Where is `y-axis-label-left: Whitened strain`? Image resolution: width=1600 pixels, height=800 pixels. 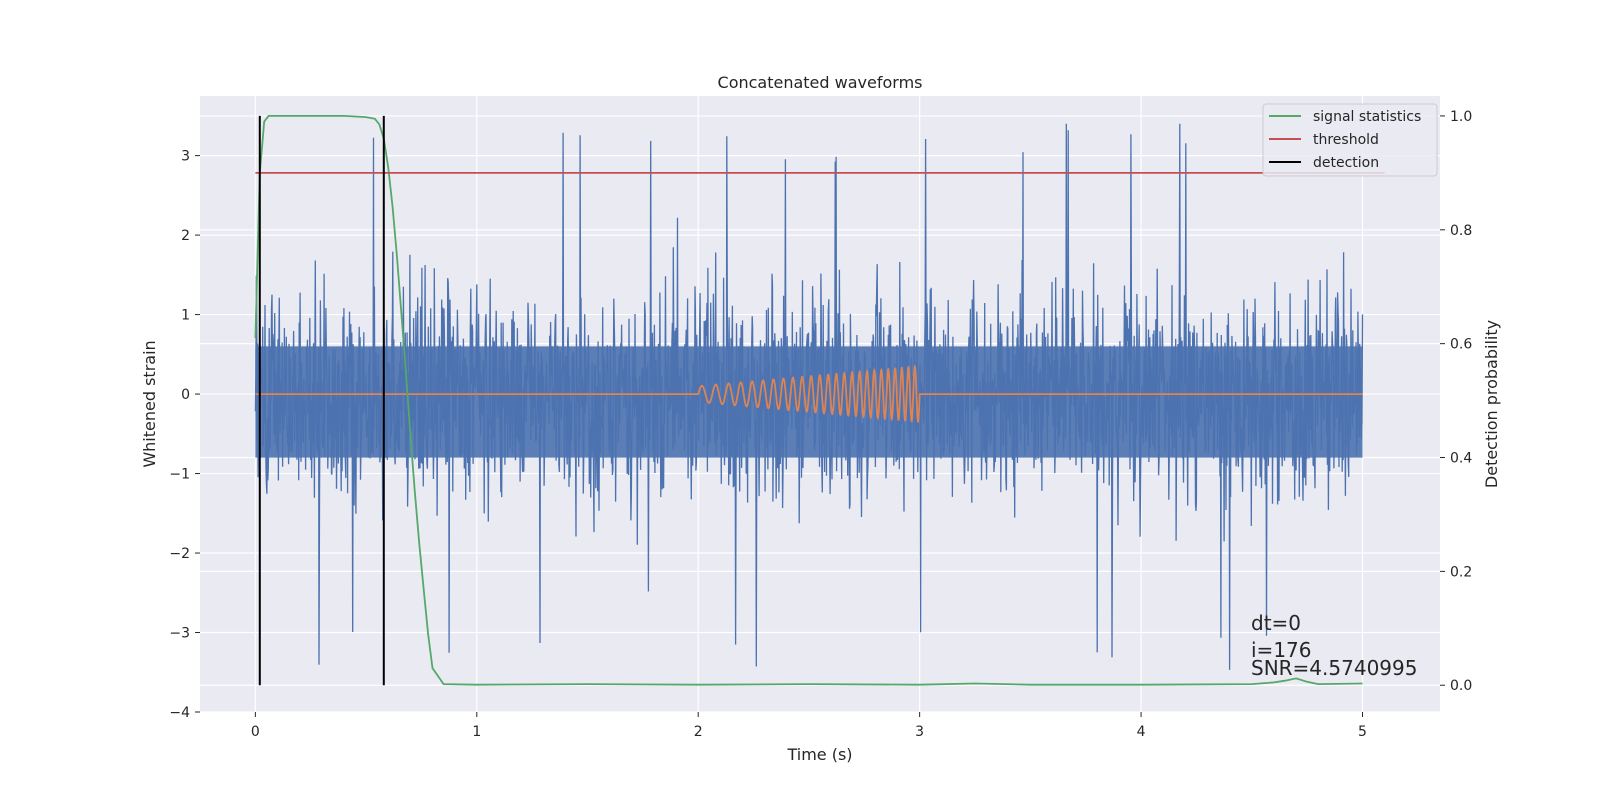
y-axis-label-left: Whitened strain is located at coordinates (149, 403).